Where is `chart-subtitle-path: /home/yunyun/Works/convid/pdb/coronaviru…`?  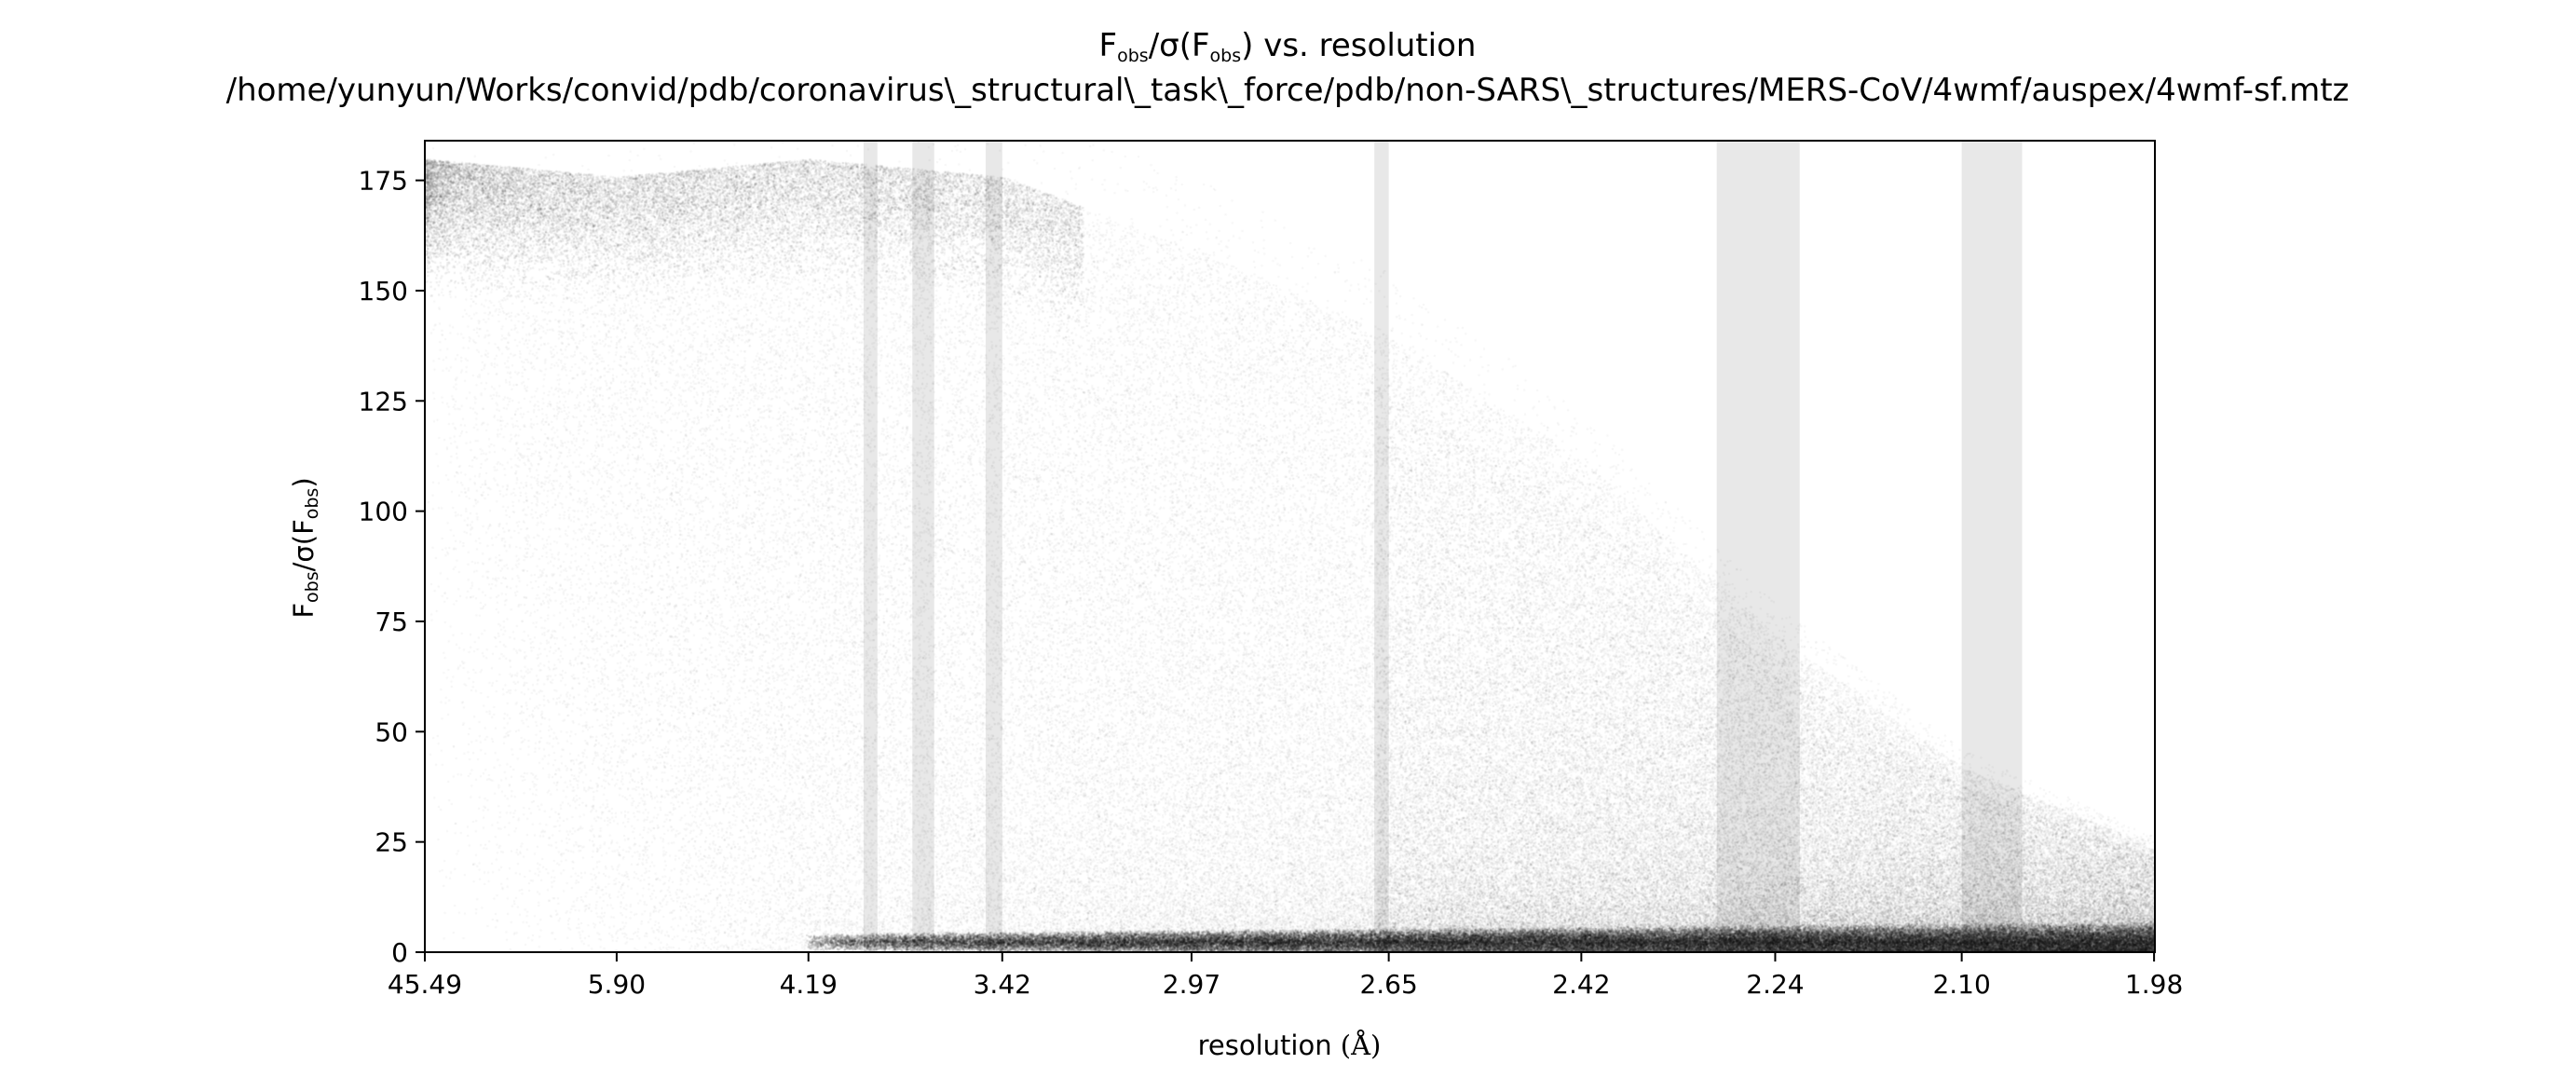 chart-subtitle-path: /home/yunyun/Works/convid/pdb/coronaviru… is located at coordinates (1288, 90).